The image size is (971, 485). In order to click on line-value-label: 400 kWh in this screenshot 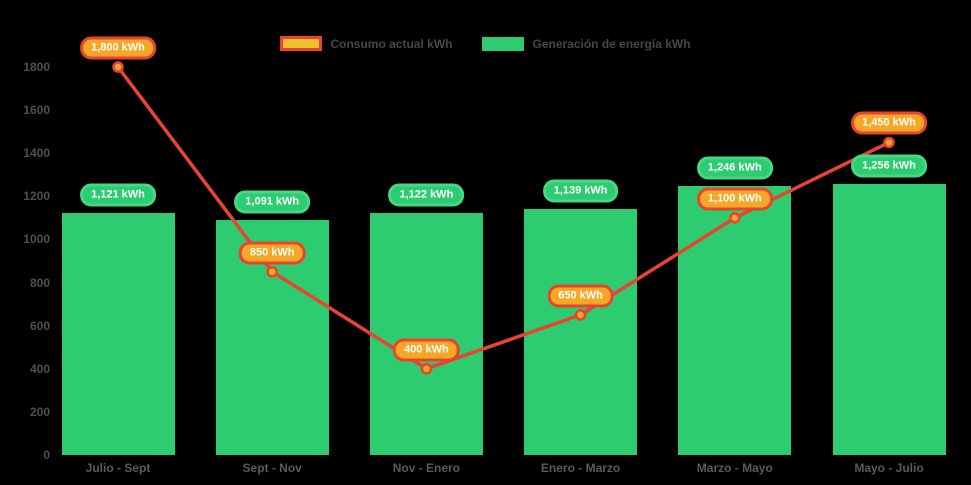, I will do `click(426, 350)`.